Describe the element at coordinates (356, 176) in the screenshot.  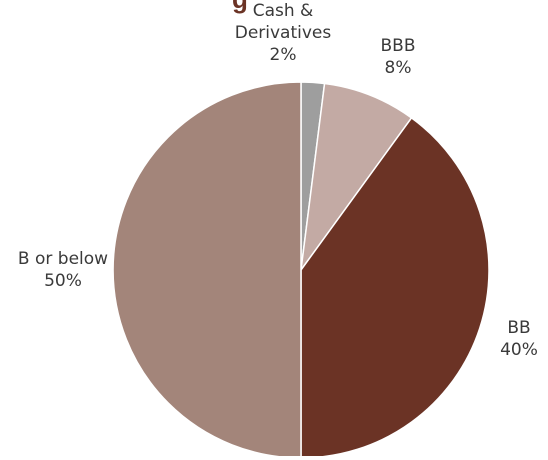
I see `pie-slice` at that location.